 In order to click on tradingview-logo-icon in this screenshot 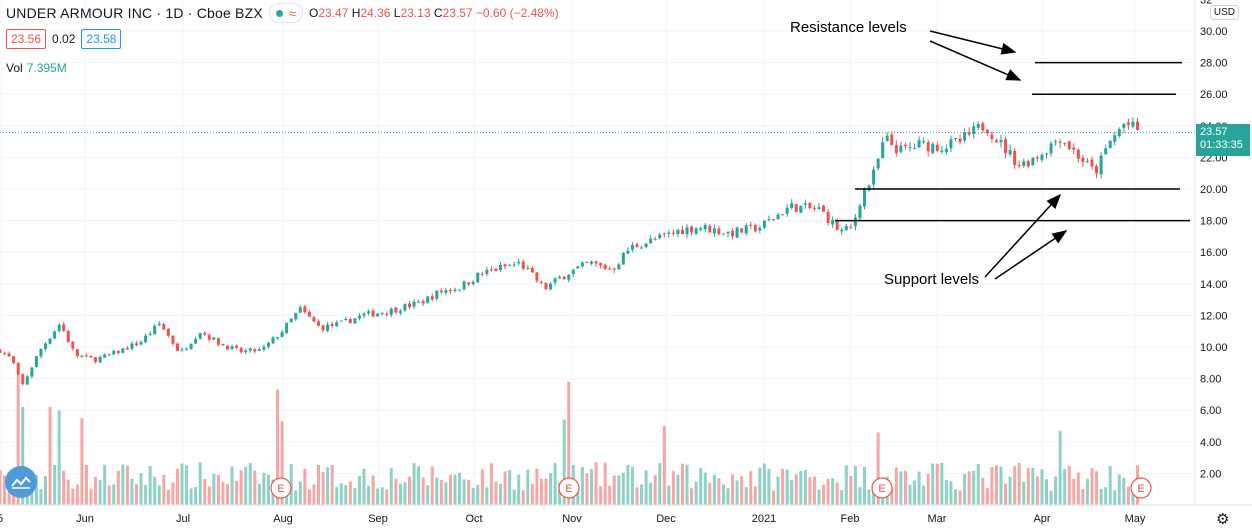, I will do `click(21, 482)`.